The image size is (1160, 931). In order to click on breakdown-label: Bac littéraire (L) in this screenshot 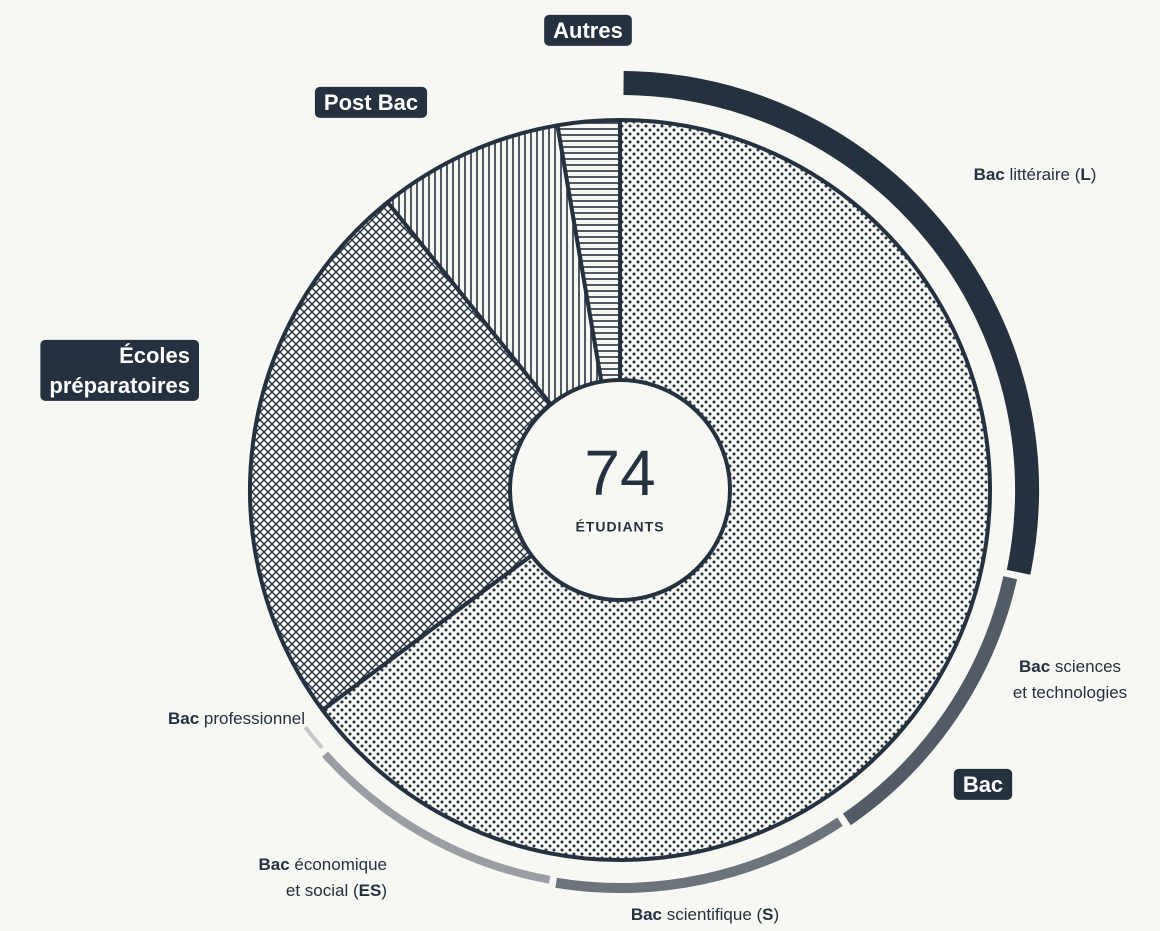, I will do `click(1035, 174)`.